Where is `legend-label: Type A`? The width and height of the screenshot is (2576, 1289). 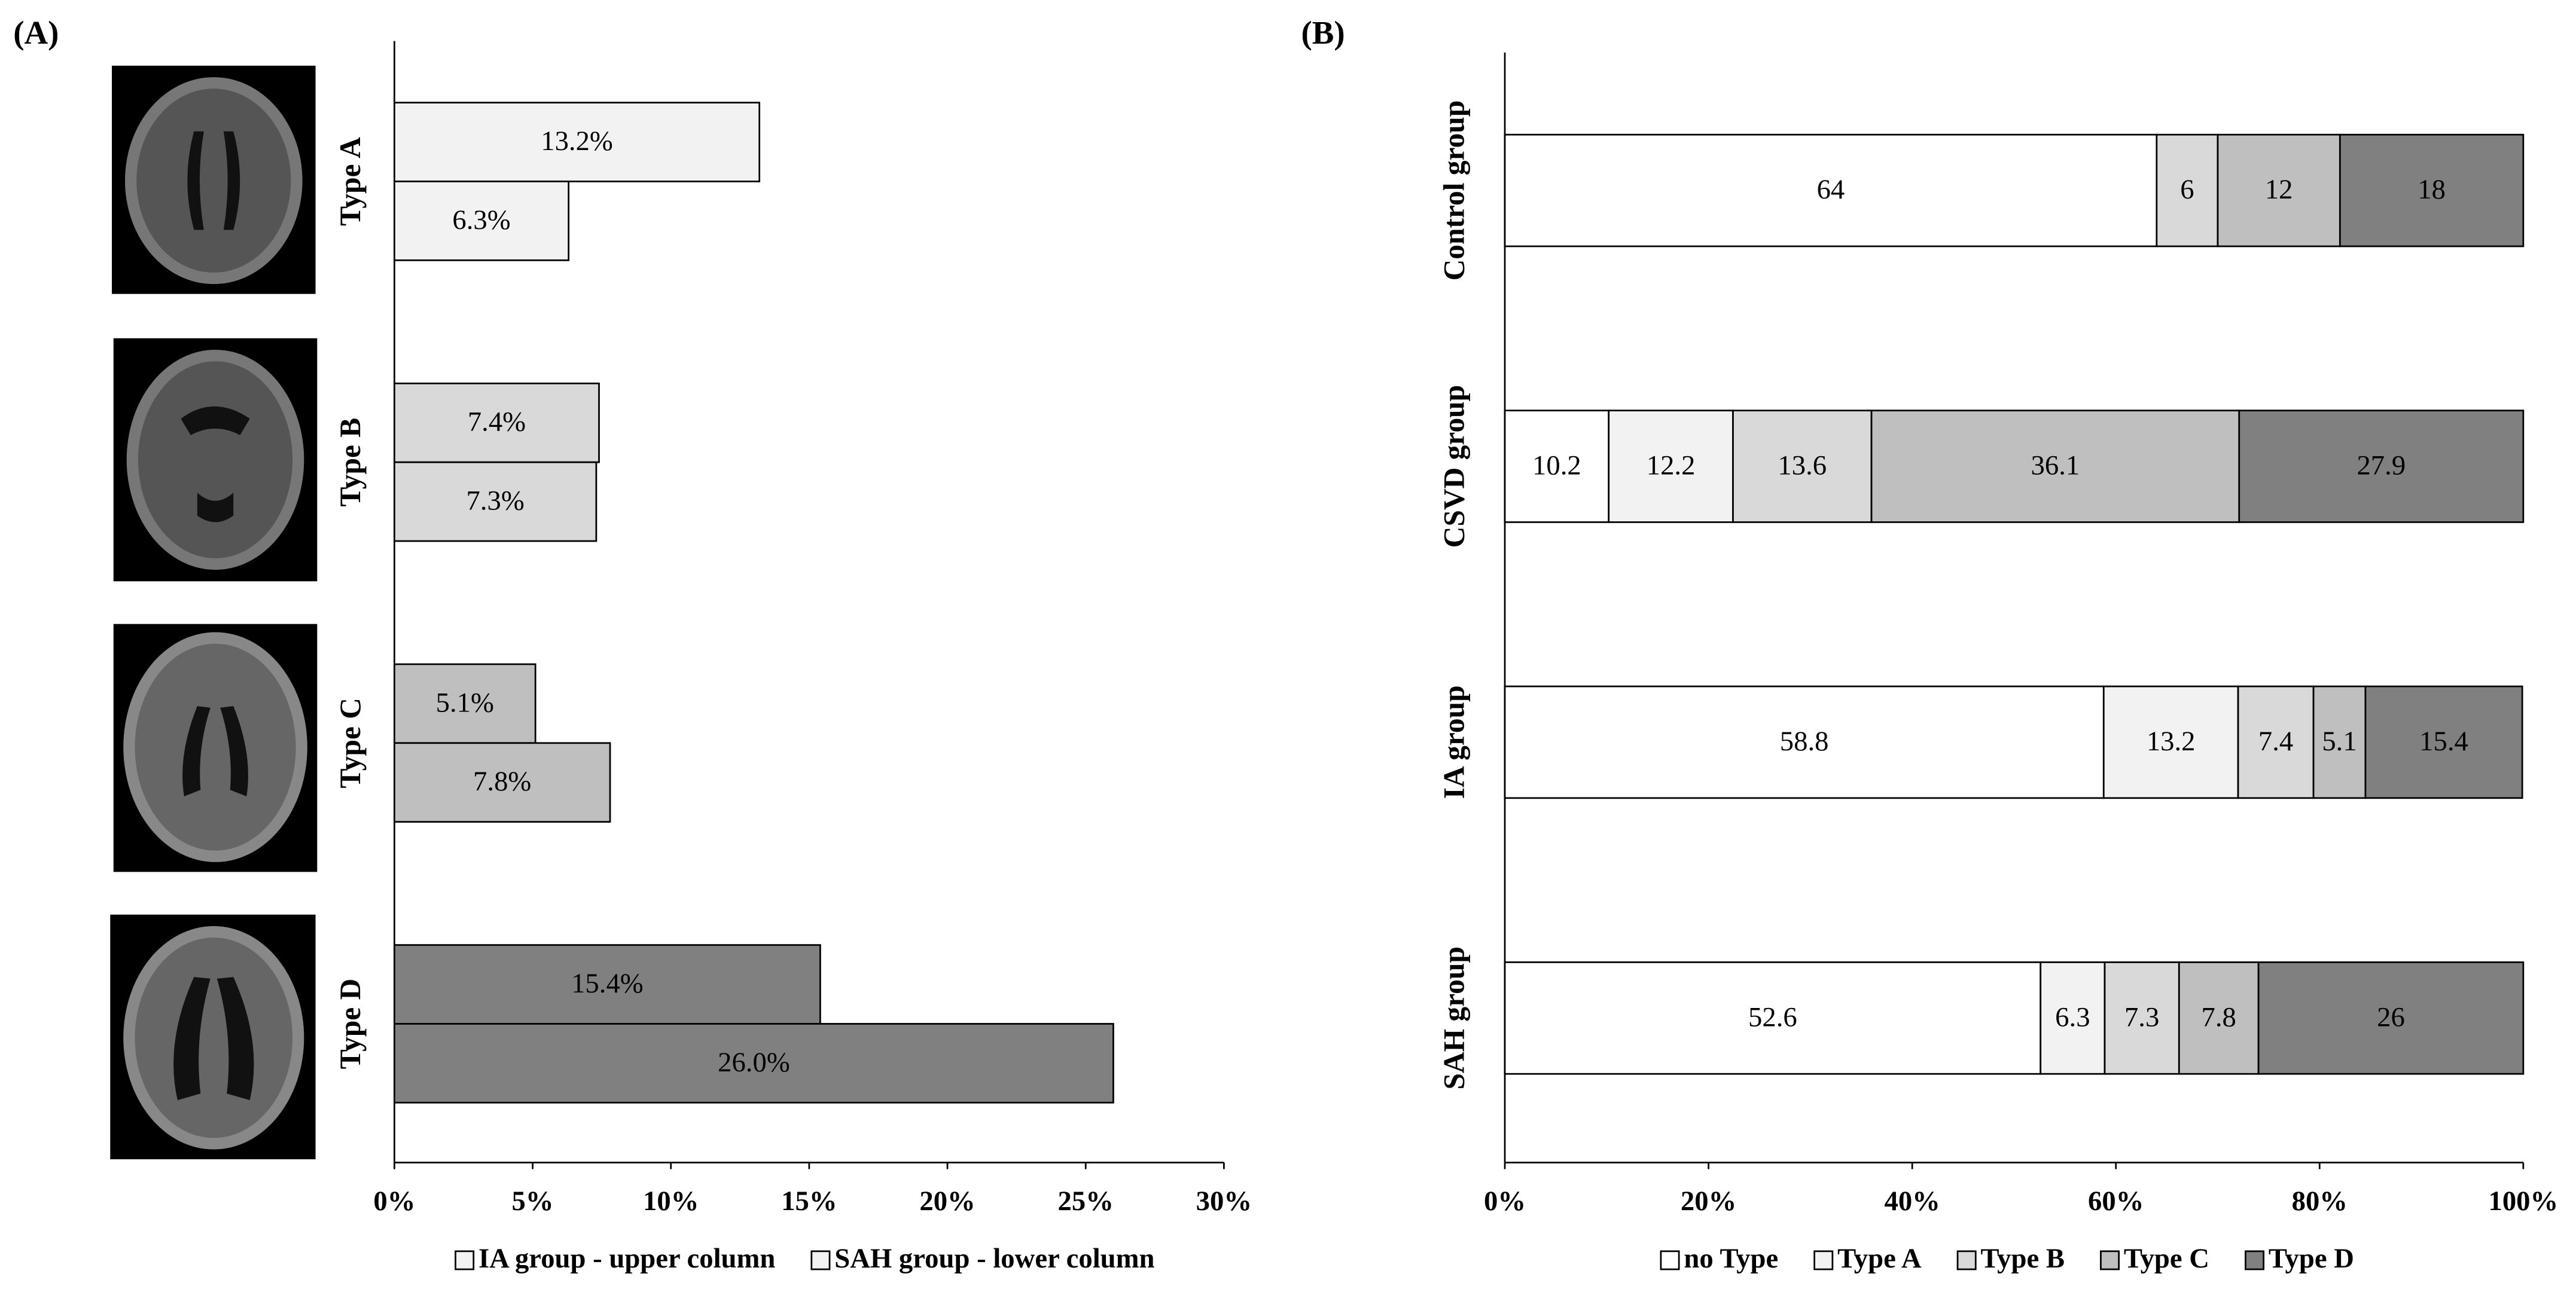
legend-label: Type A is located at coordinates (1880, 1258).